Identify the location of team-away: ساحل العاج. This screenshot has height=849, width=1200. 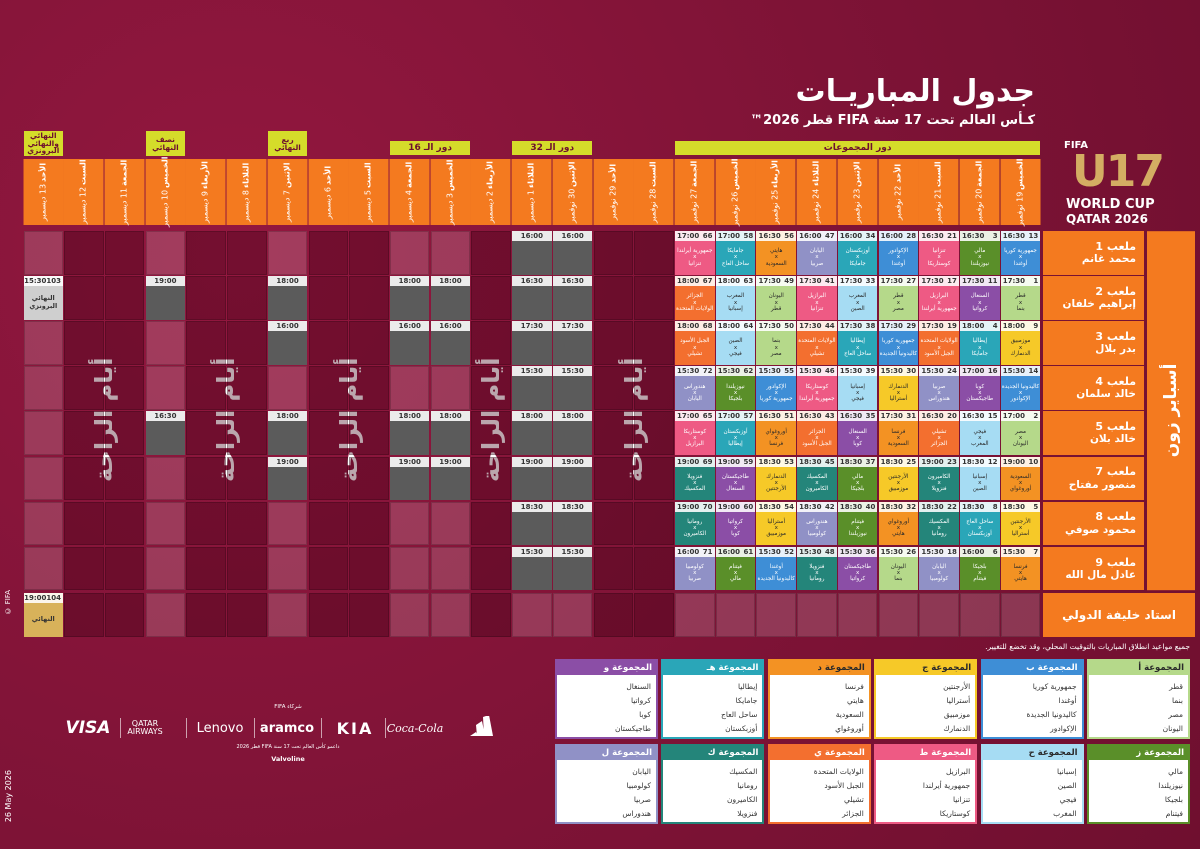
(858, 353).